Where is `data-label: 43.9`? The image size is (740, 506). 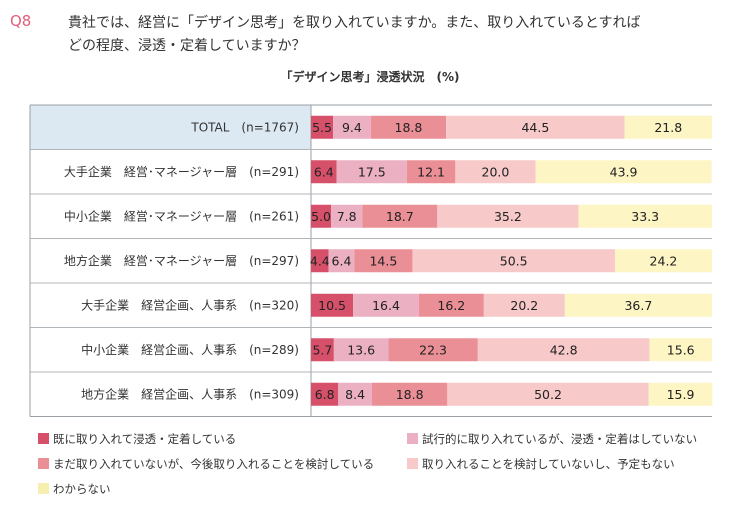 data-label: 43.9 is located at coordinates (624, 171).